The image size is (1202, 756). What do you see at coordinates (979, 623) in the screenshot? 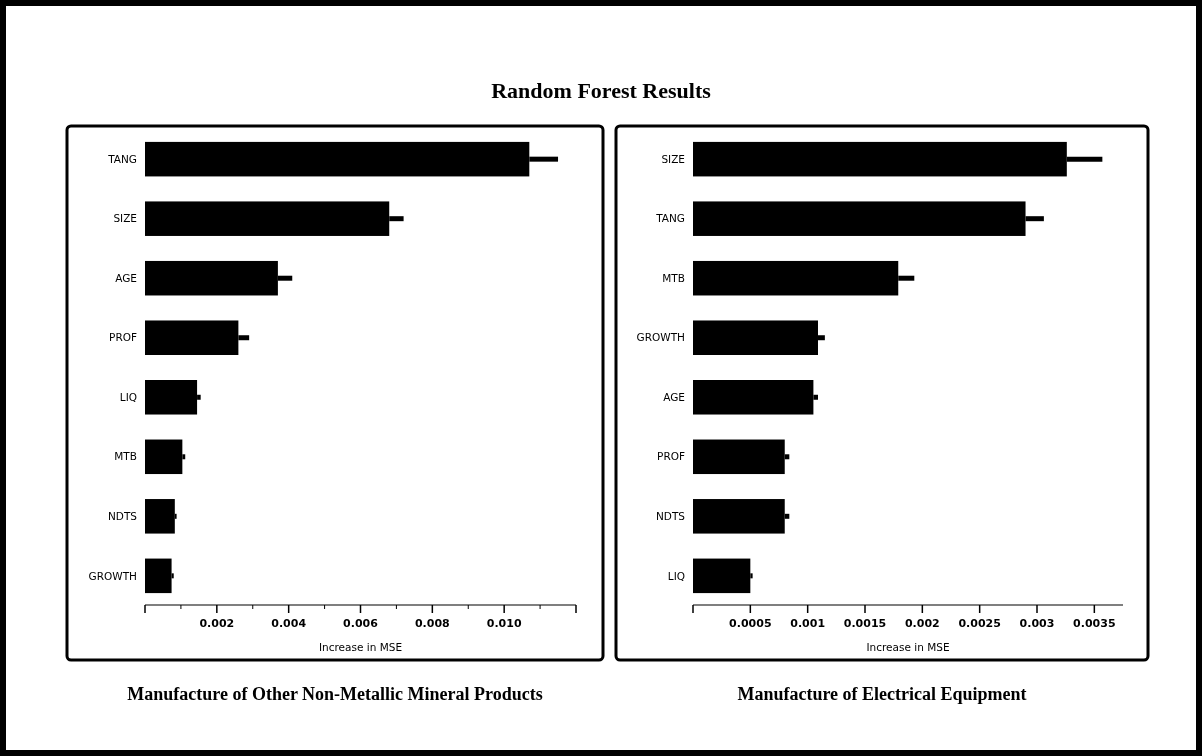
I see `x-tick-label: 0.0025` at bounding box center [979, 623].